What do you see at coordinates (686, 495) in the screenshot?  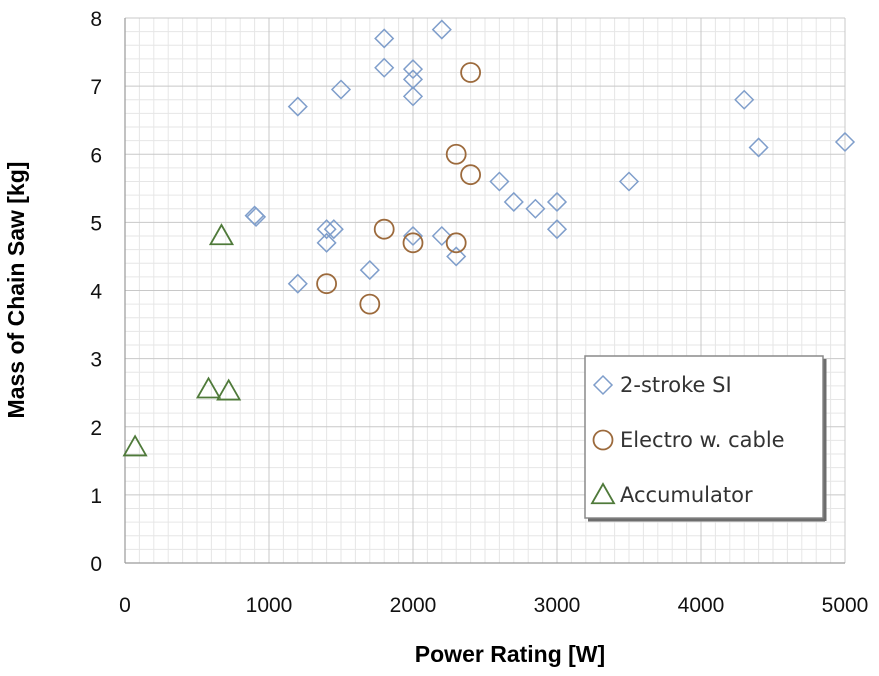 I see `legend-label-accumulator: Accumulator` at bounding box center [686, 495].